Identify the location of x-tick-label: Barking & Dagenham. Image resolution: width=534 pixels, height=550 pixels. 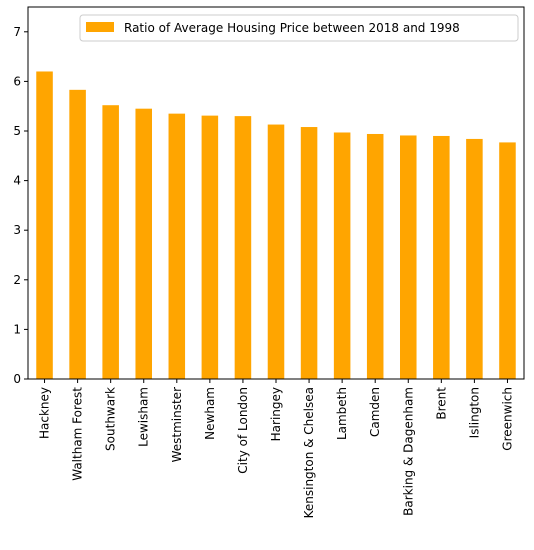
(408, 451).